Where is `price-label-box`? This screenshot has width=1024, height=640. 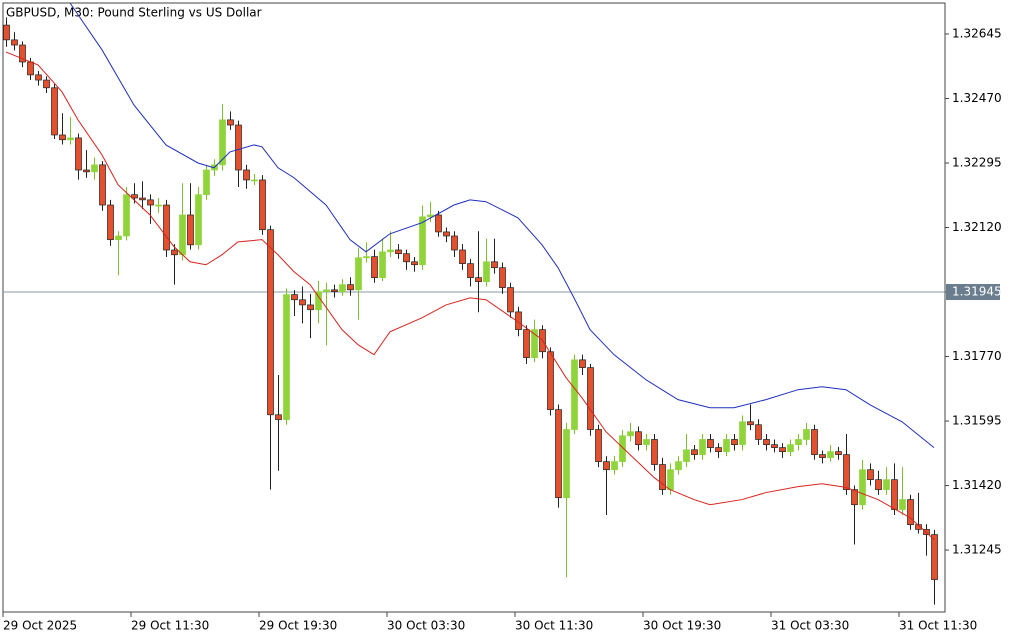
price-label-box is located at coordinates (973, 292).